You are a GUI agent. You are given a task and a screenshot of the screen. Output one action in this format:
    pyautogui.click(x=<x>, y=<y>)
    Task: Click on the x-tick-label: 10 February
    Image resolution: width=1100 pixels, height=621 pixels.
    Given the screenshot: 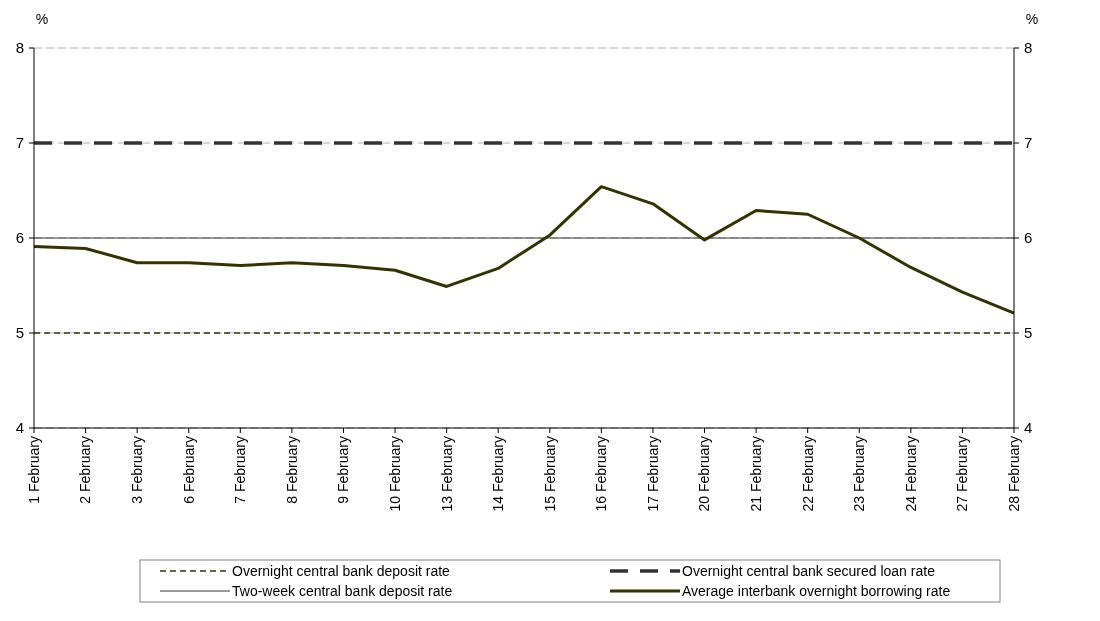 What is the action you would take?
    pyautogui.click(x=394, y=474)
    